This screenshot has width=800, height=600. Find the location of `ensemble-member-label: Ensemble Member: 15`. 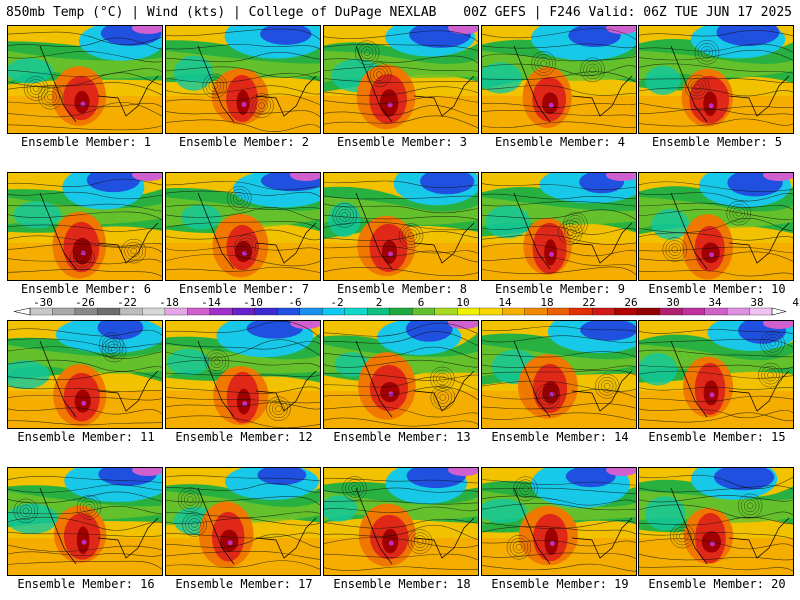

ensemble-member-label: Ensemble Member: 15 is located at coordinates (717, 437).